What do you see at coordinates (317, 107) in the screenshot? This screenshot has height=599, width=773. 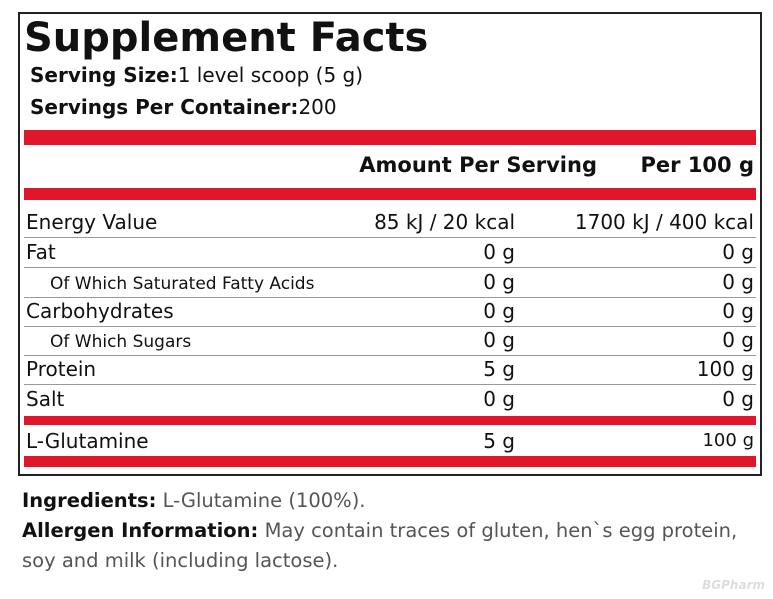 I see `value: 200` at bounding box center [317, 107].